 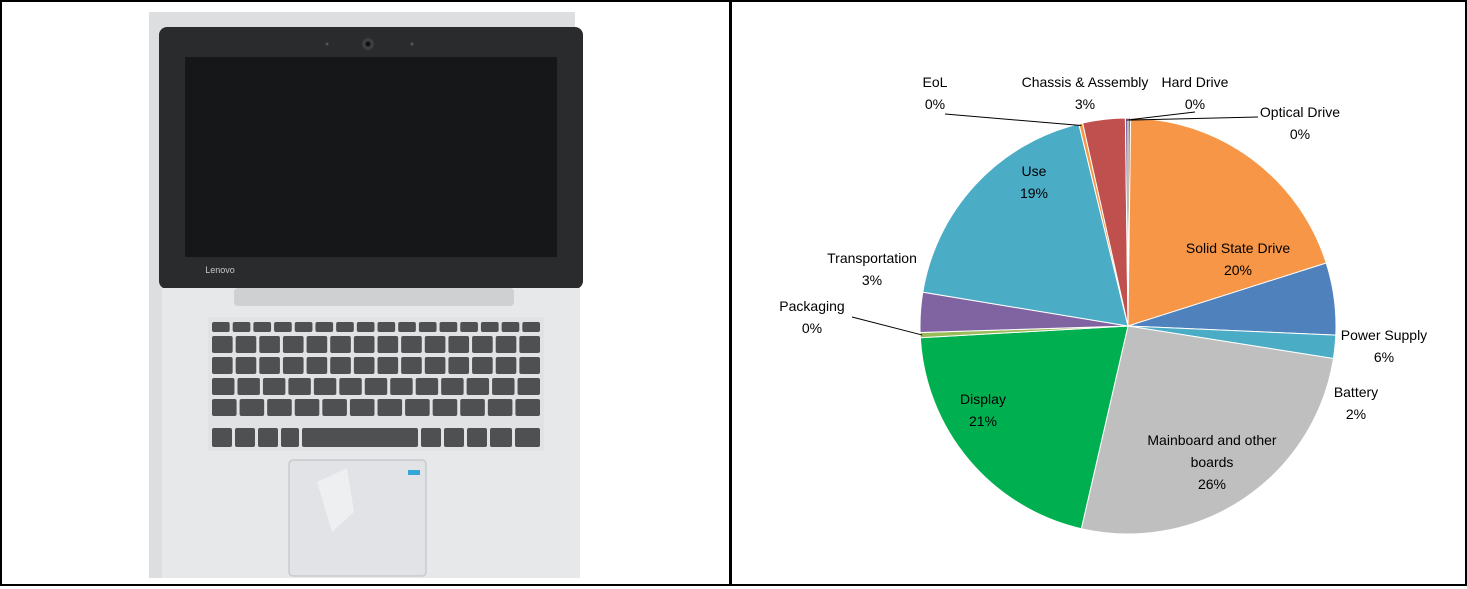 What do you see at coordinates (1356, 403) in the screenshot?
I see `data-label: Battery 2%` at bounding box center [1356, 403].